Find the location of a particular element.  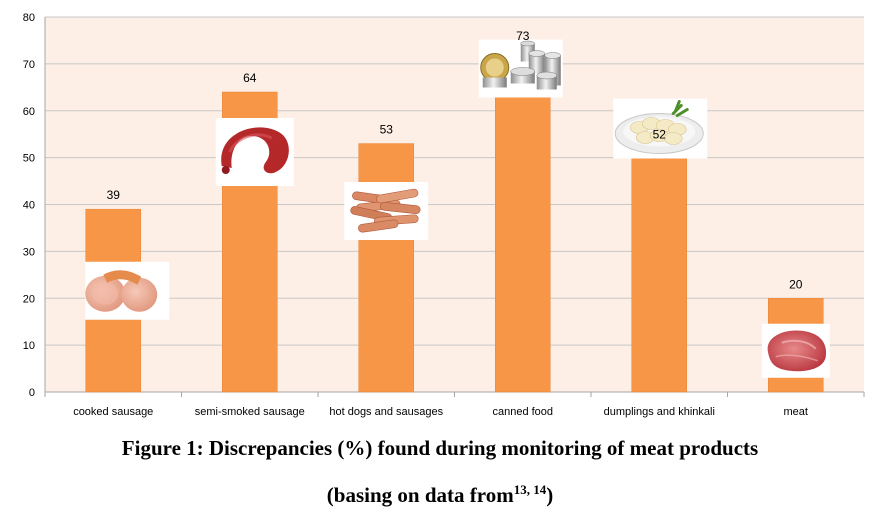

y-tick-label: 10 is located at coordinates (29, 346).